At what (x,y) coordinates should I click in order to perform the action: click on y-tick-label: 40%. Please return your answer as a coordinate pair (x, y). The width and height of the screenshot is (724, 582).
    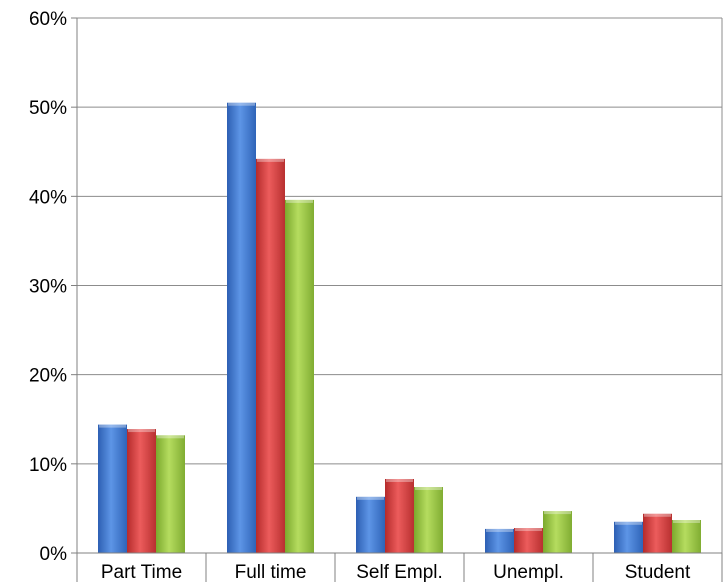
    Looking at the image, I should click on (48, 197).